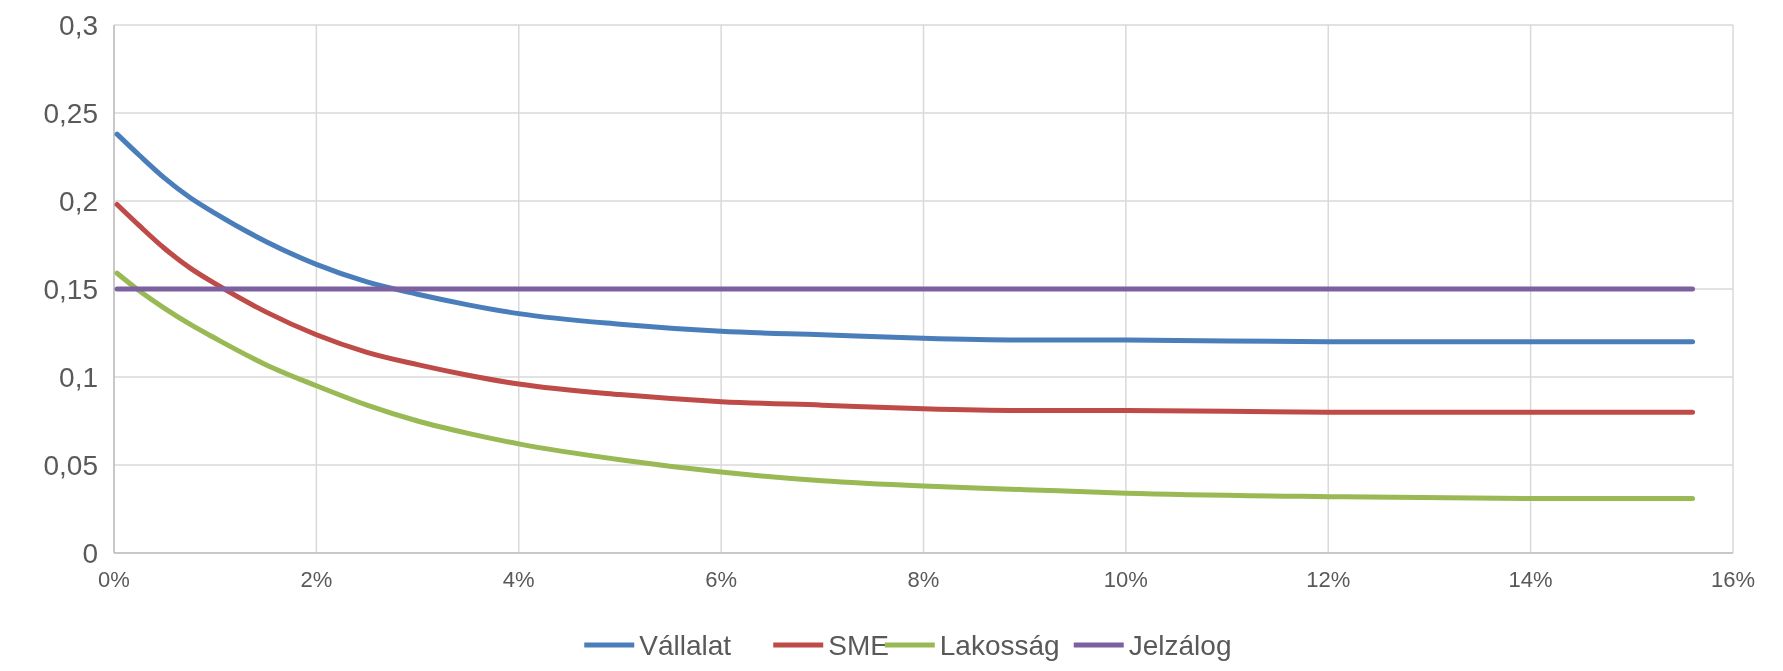 This screenshot has height=671, width=1783. Describe the element at coordinates (90, 553) in the screenshot. I see `y-tick-label: 0` at that location.